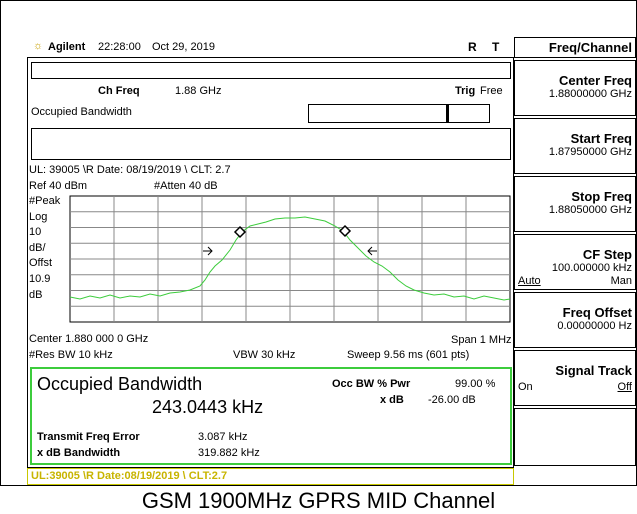 The image size is (637, 514). Describe the element at coordinates (38, 46) in the screenshot. I see `icon: ☼` at that location.